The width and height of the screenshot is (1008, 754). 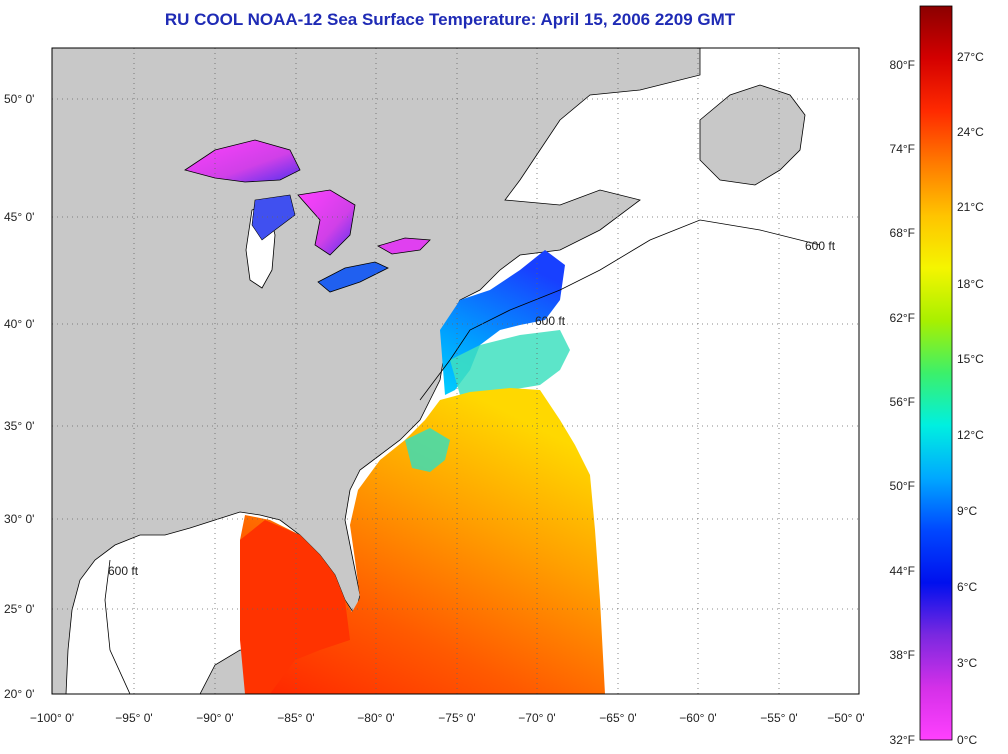 What do you see at coordinates (697, 718) in the screenshot?
I see `lon-label: −60° 0'` at bounding box center [697, 718].